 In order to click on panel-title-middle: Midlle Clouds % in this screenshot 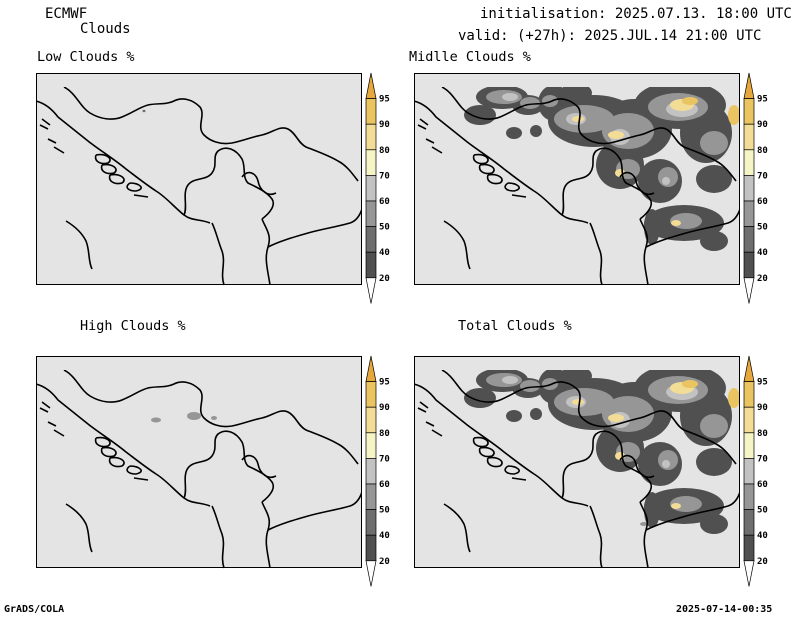, I will do `click(470, 57)`.